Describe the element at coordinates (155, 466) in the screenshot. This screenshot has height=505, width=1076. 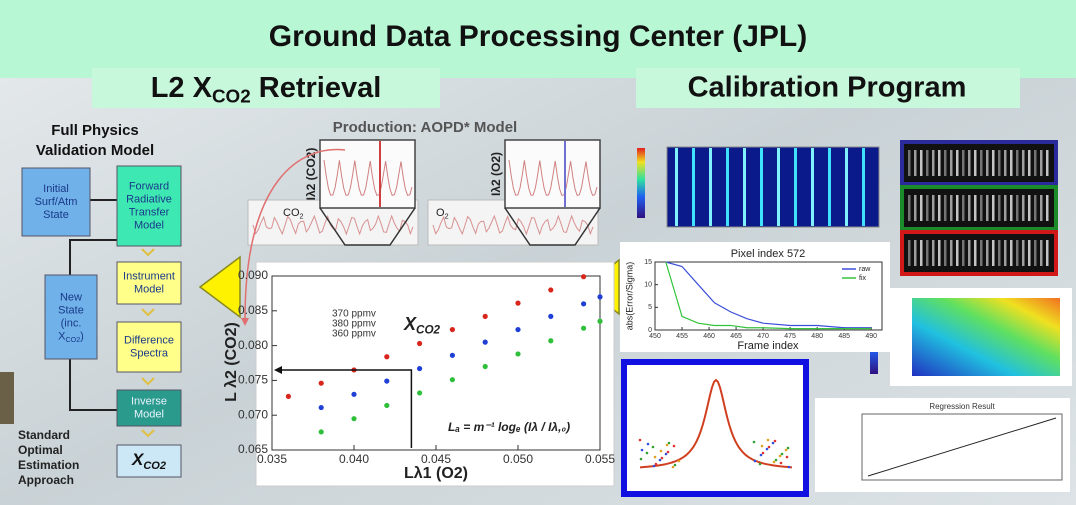
I see `flow-node-extra-sub: CO2` at that location.